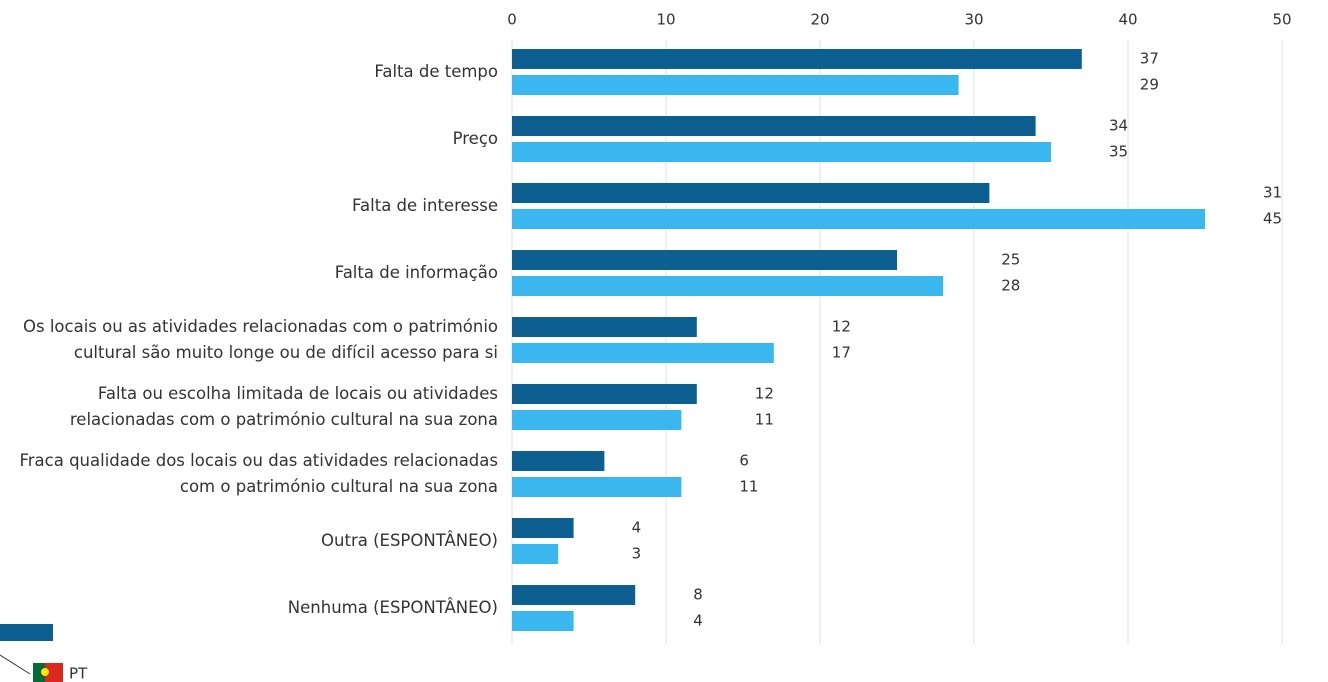  Describe the element at coordinates (1118, 126) in the screenshot. I see `value-label: 34` at that location.